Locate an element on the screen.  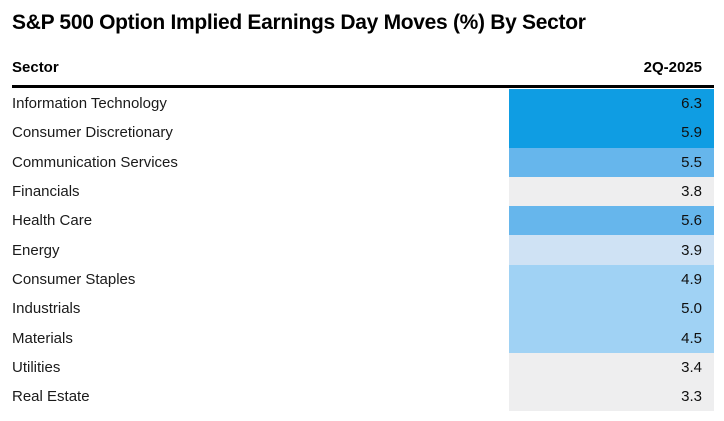
table-row: Materials 4.5 is located at coordinates (363, 338).